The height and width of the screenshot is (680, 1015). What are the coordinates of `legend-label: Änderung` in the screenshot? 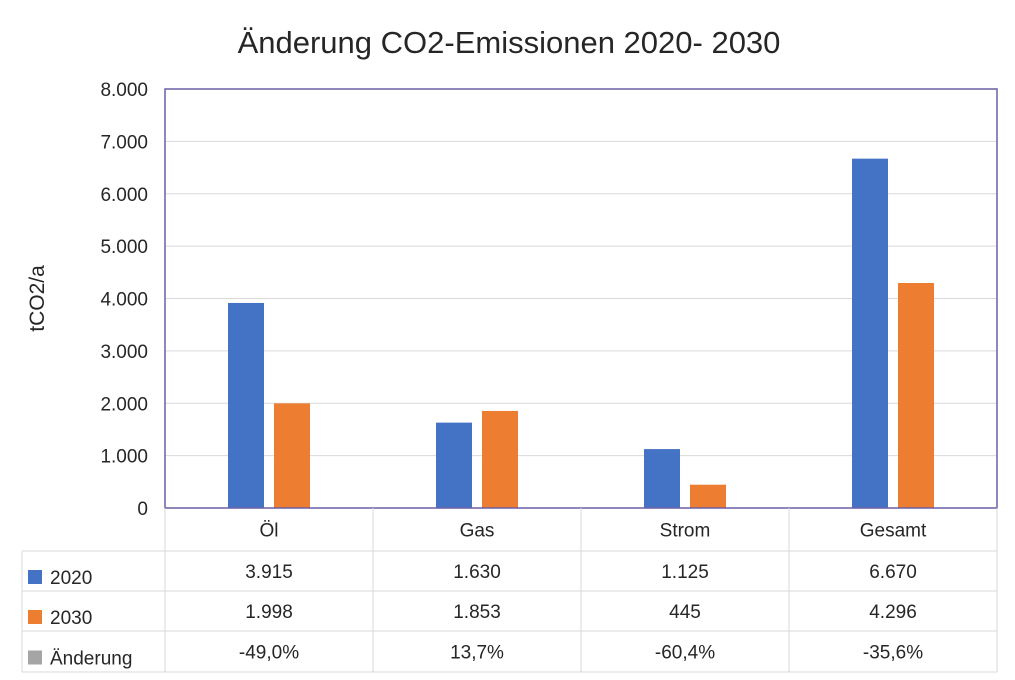 It's located at (91, 659).